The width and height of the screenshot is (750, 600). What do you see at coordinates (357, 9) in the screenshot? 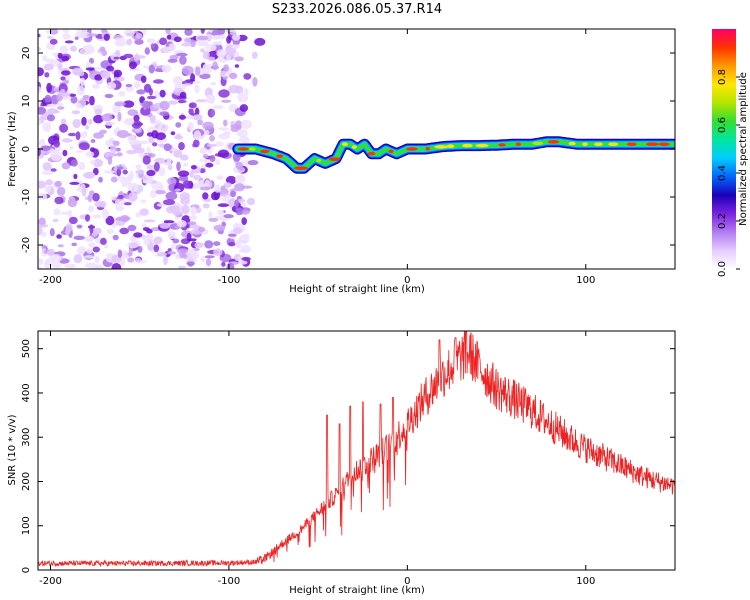
I see `chart-title: S233.2026.086.05.37.R14` at bounding box center [357, 9].